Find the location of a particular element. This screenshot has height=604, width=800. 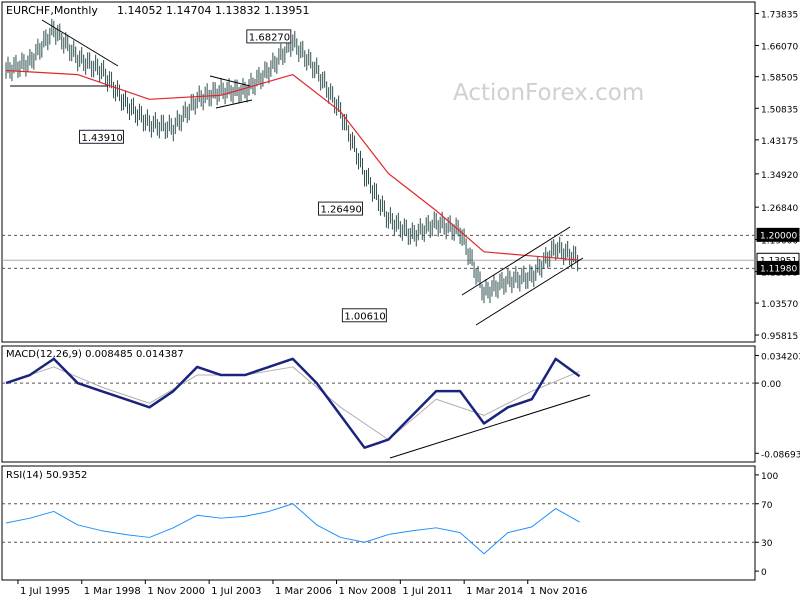

macd-title: MACD(12,26,9) 0.008485 0.014387 is located at coordinates (95, 354).